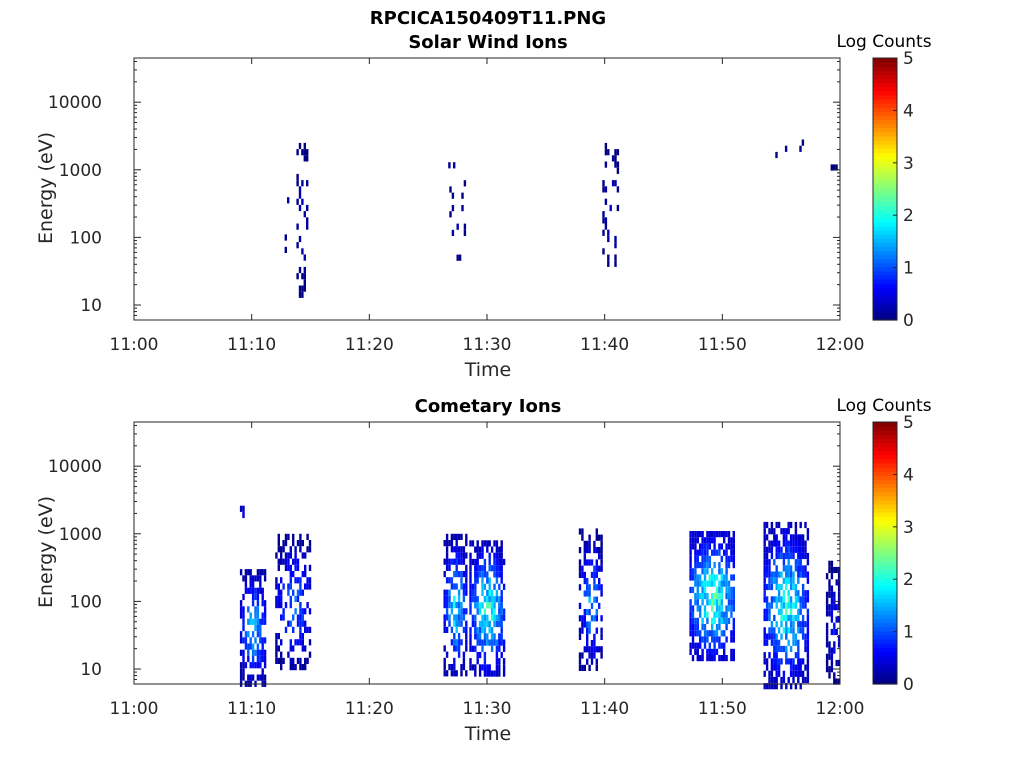 The height and width of the screenshot is (768, 1024). What do you see at coordinates (46, 188) in the screenshot?
I see `solar-wind-ylabel: Energy (eV)` at bounding box center [46, 188].